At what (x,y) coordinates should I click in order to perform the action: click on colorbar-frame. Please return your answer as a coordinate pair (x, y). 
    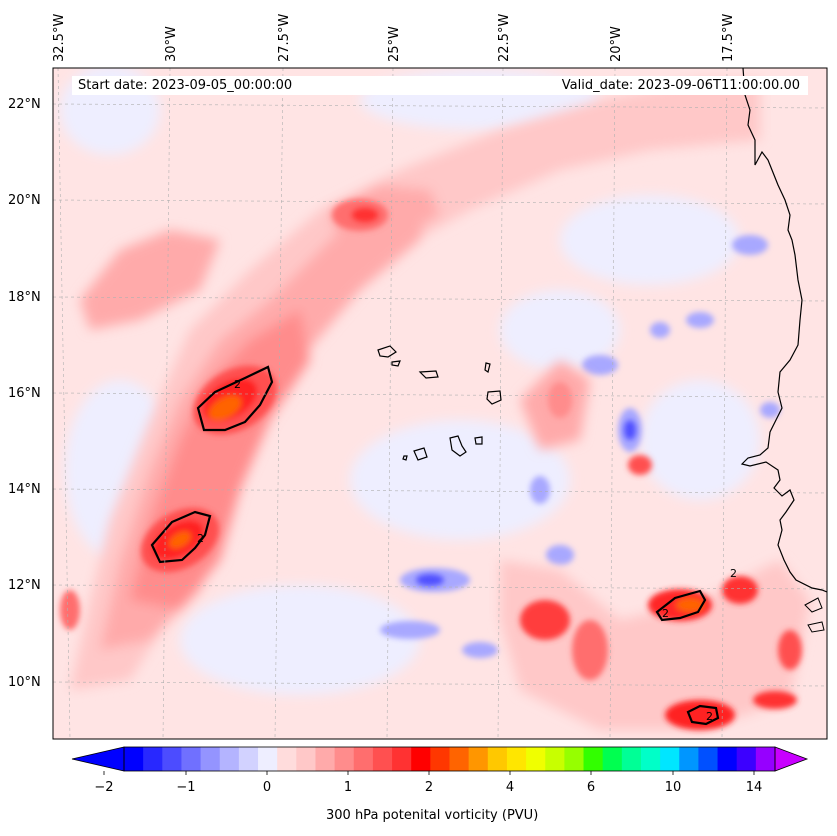
    Looking at the image, I should click on (449, 759).